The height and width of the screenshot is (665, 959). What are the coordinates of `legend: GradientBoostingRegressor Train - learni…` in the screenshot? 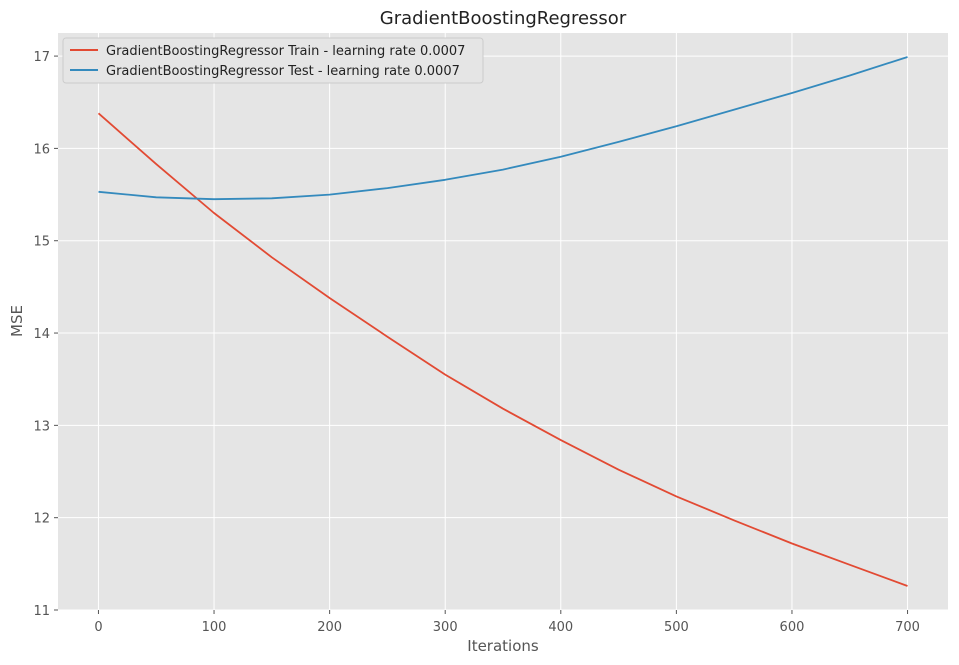 It's located at (273, 60).